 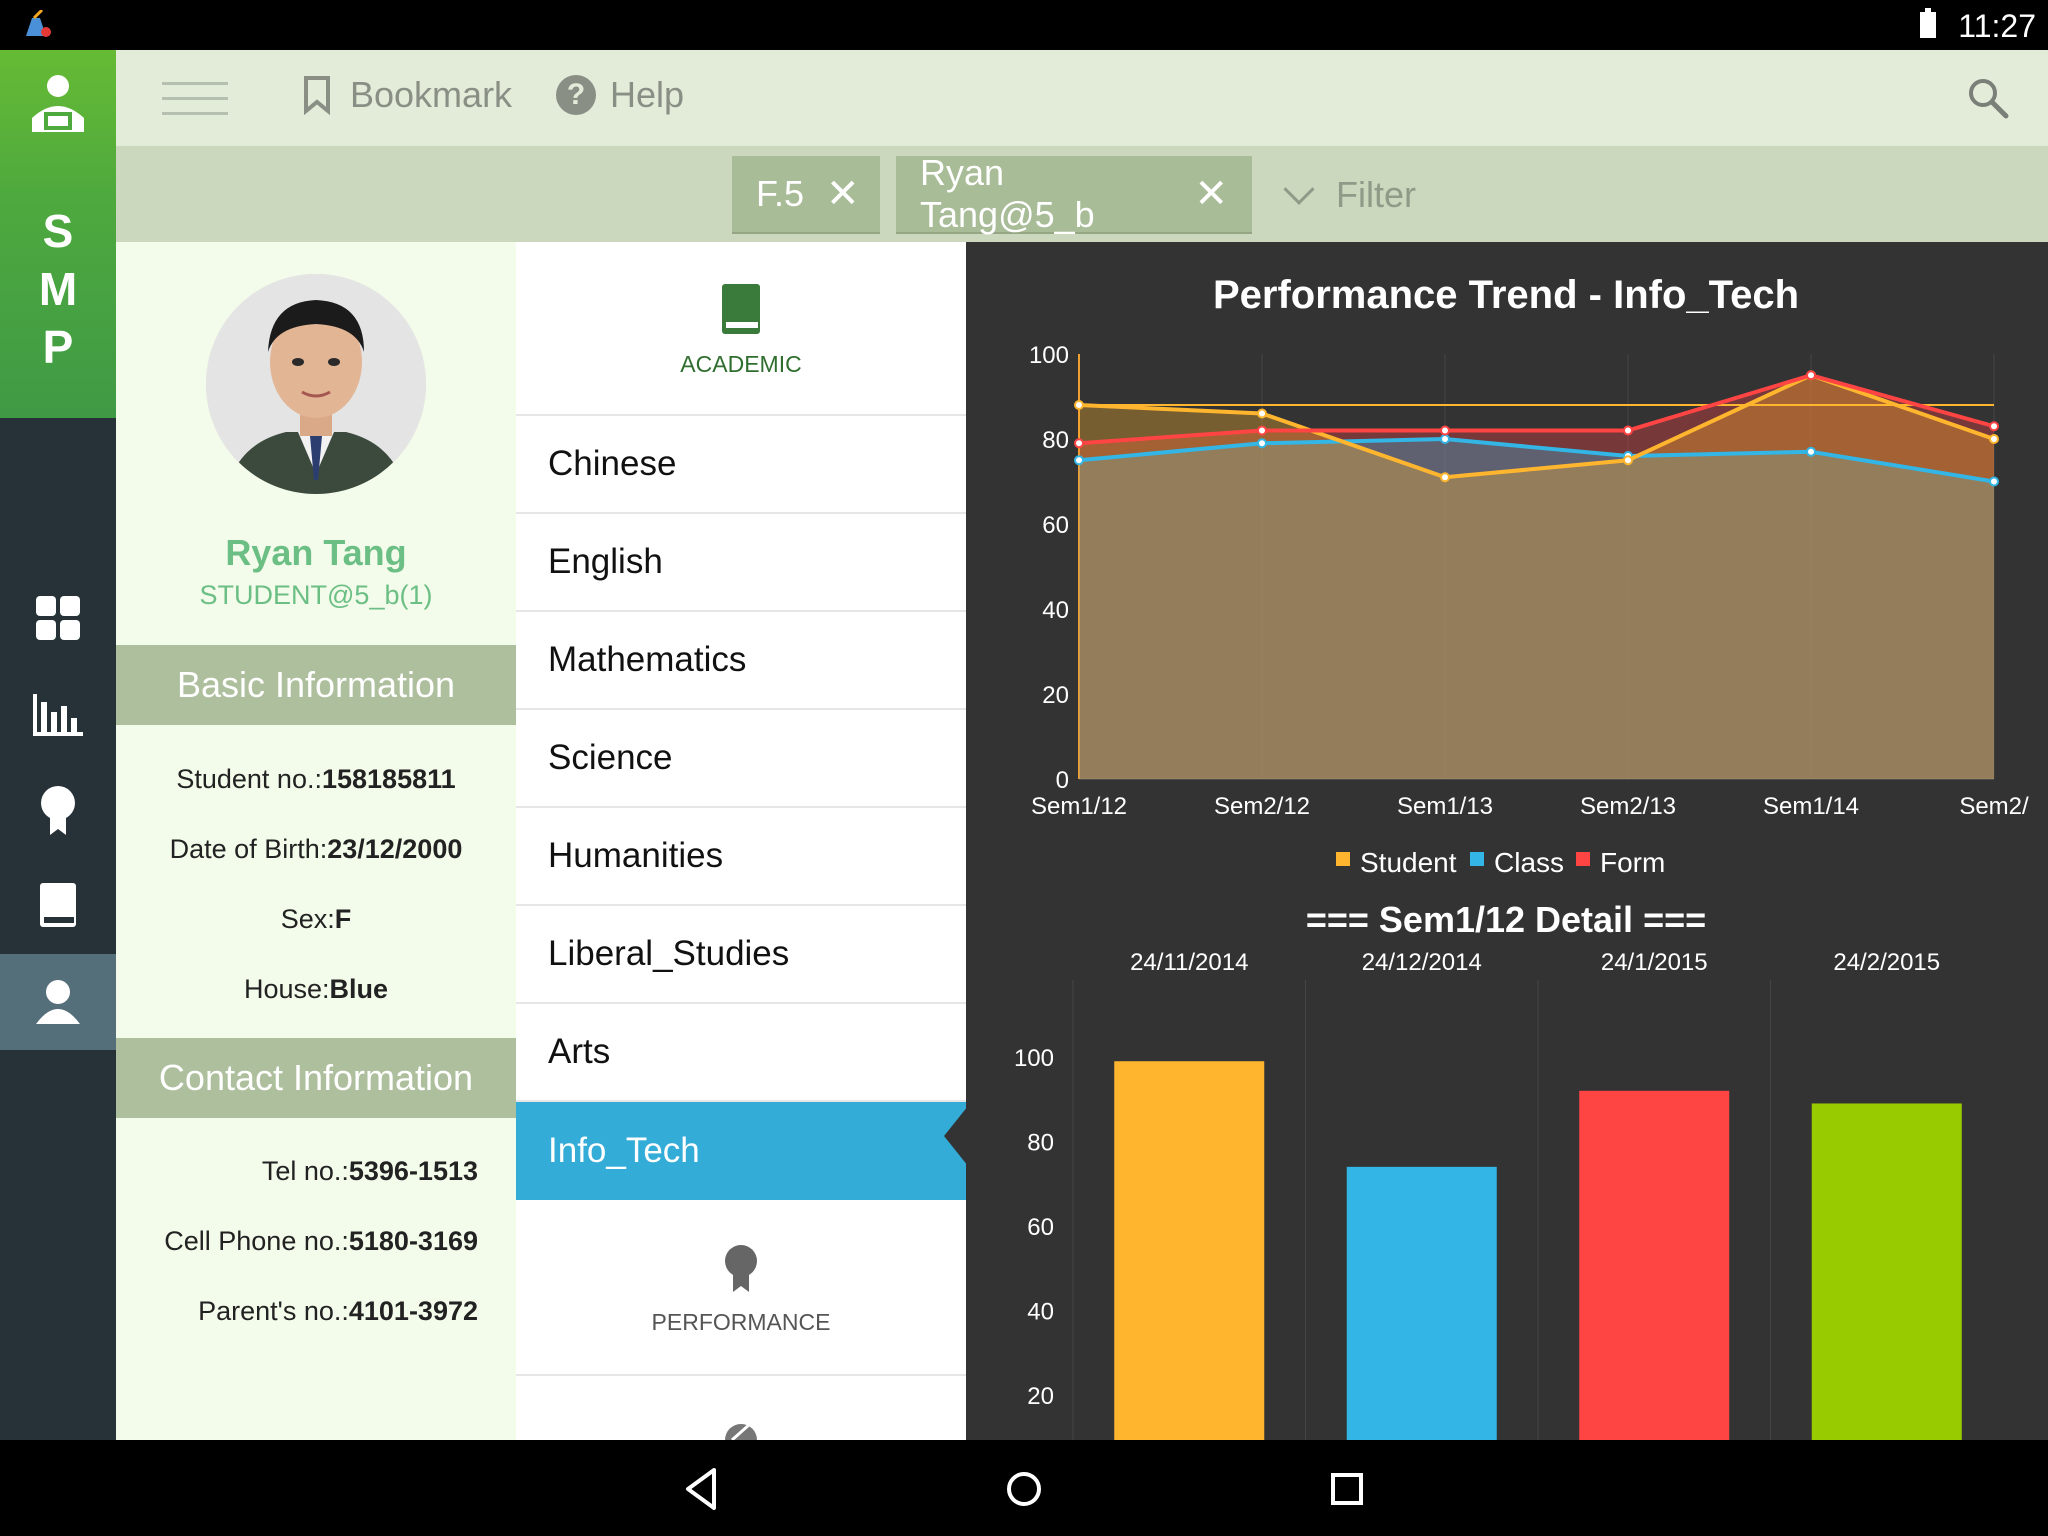 I want to click on notification-icon, so click(x=38, y=23).